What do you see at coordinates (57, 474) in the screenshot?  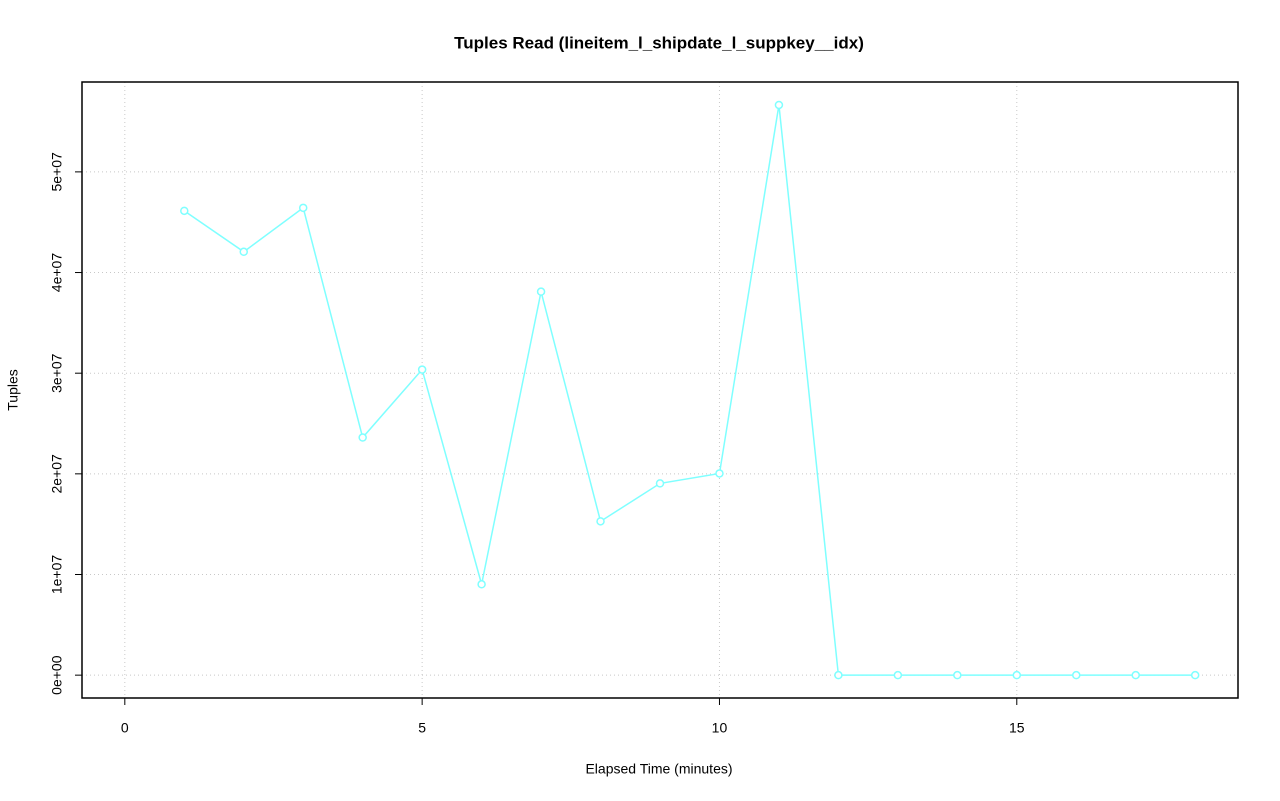 I see `y-tick-label: 2e+07` at bounding box center [57, 474].